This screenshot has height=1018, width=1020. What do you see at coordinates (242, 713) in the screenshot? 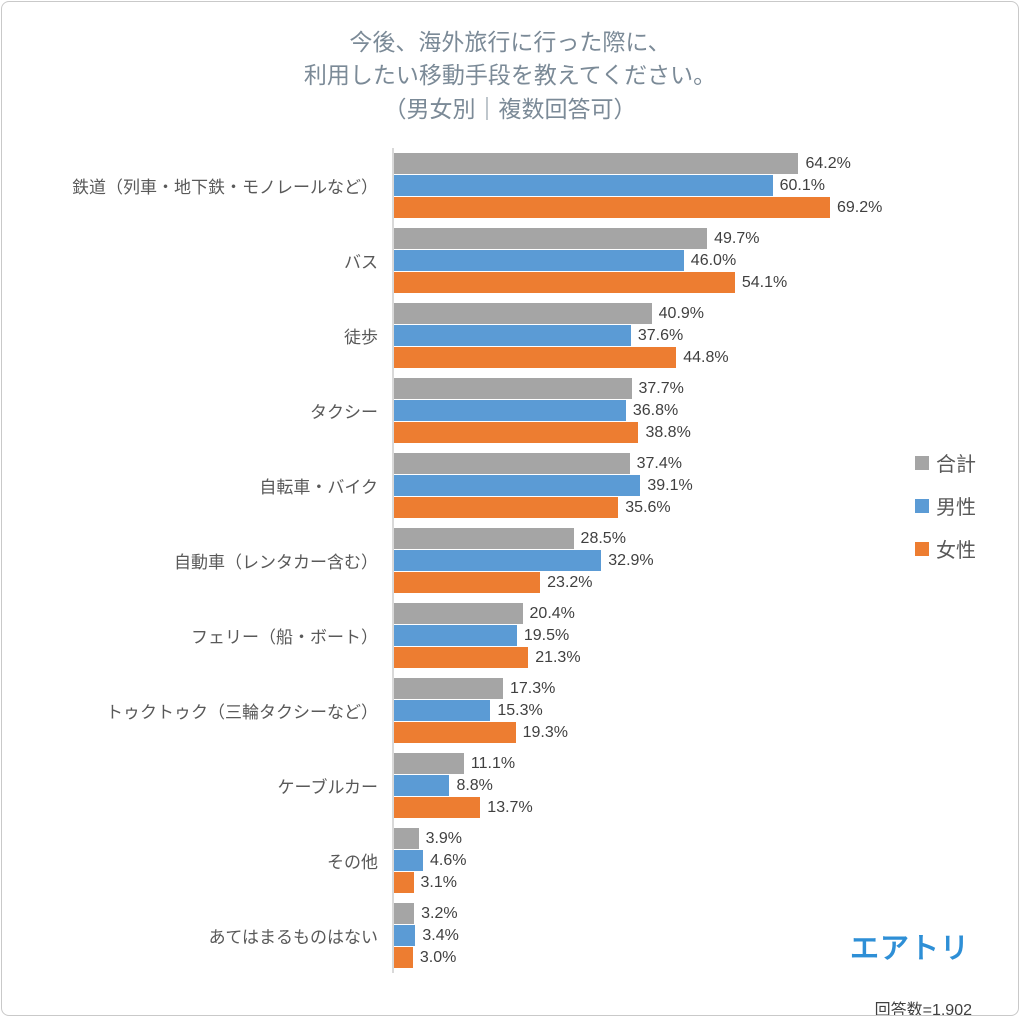
I see `category-label: トゥクトゥク（三輪タクシーなど）` at bounding box center [242, 713].